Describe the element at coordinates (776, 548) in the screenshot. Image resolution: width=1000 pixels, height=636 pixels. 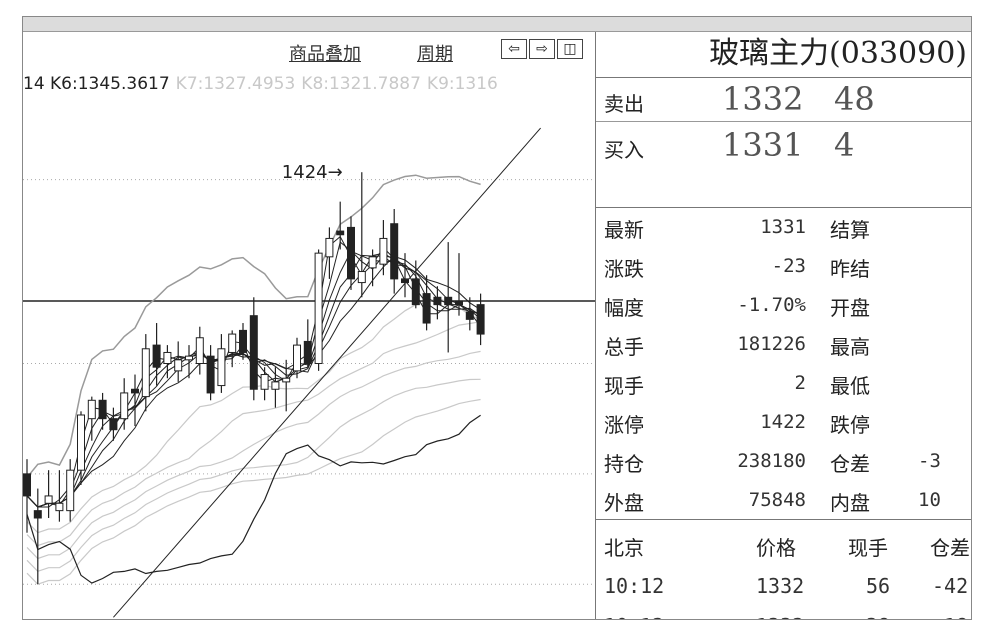
I see `trades-header-price: 价格` at that location.